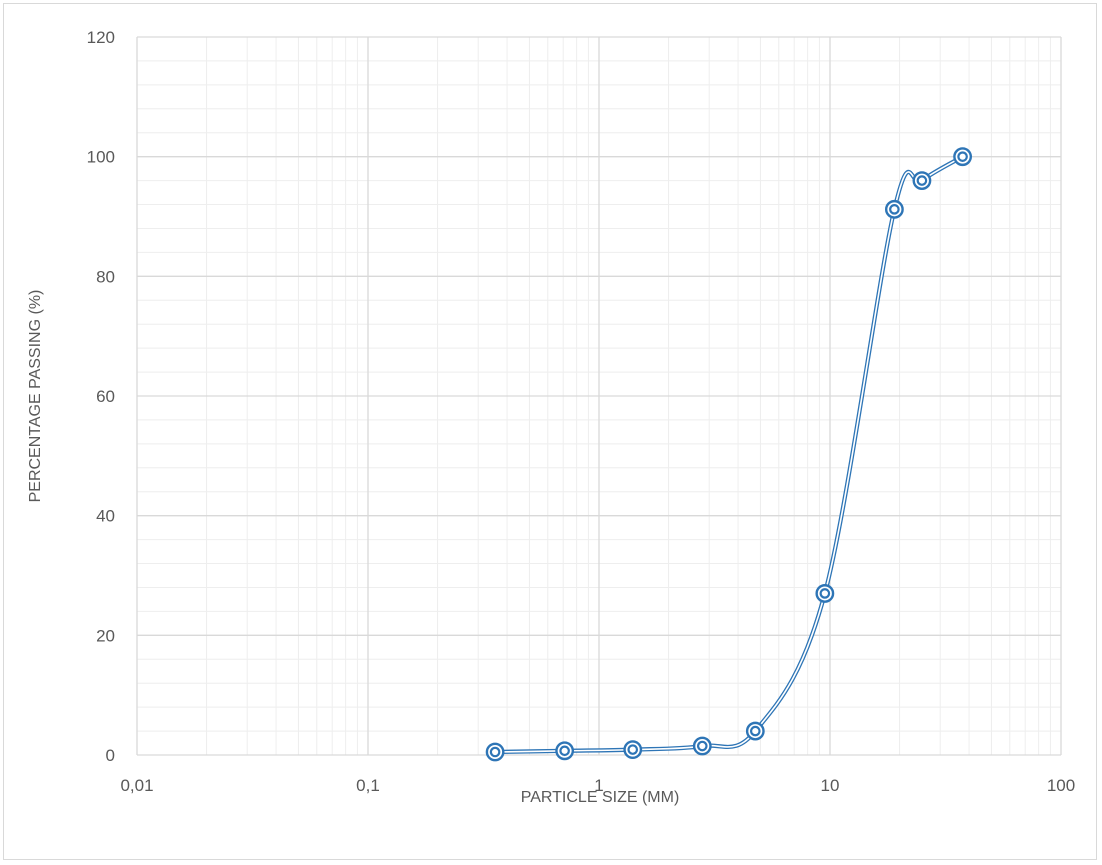 The image size is (1102, 865). Describe the element at coordinates (105, 276) in the screenshot. I see `y-tick-label: 80` at that location.